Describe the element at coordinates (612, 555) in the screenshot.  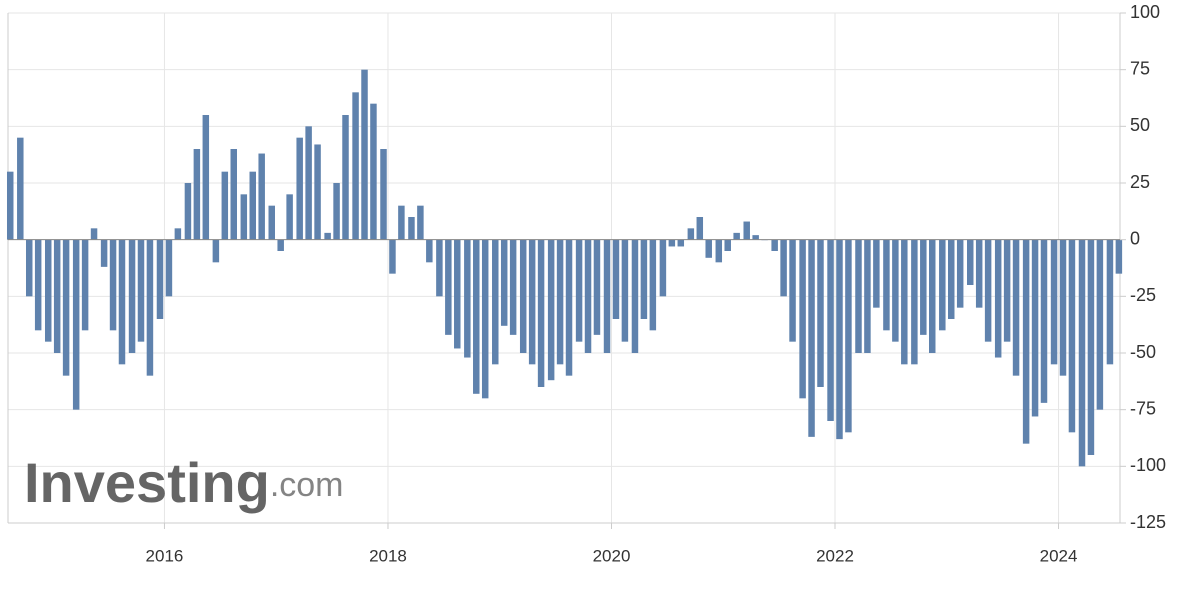
I see `x-tick-label: 2020` at that location.